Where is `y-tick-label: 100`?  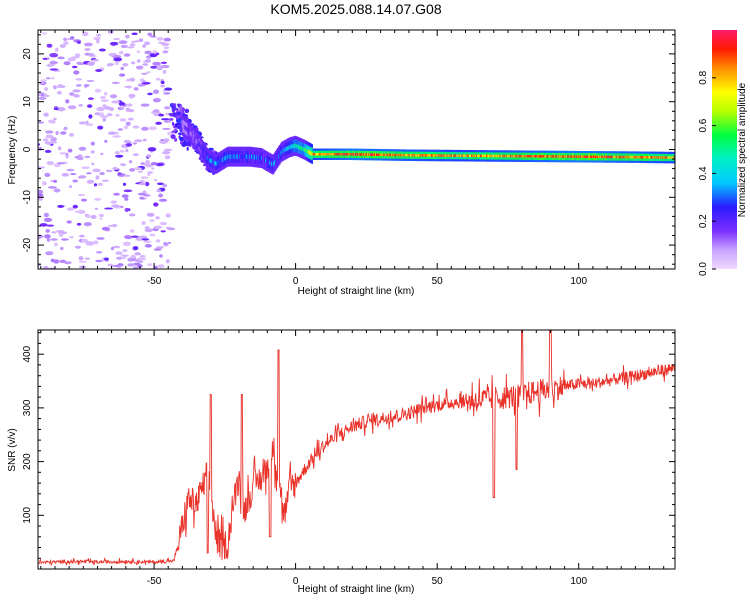
y-tick-label: 100 is located at coordinates (27, 515).